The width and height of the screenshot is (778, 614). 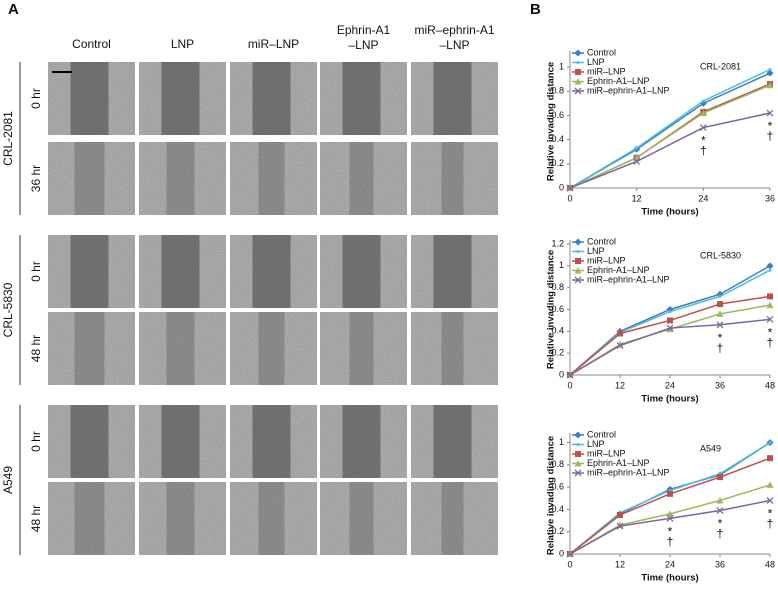 I want to click on column-header: LNP, so click(x=182, y=44).